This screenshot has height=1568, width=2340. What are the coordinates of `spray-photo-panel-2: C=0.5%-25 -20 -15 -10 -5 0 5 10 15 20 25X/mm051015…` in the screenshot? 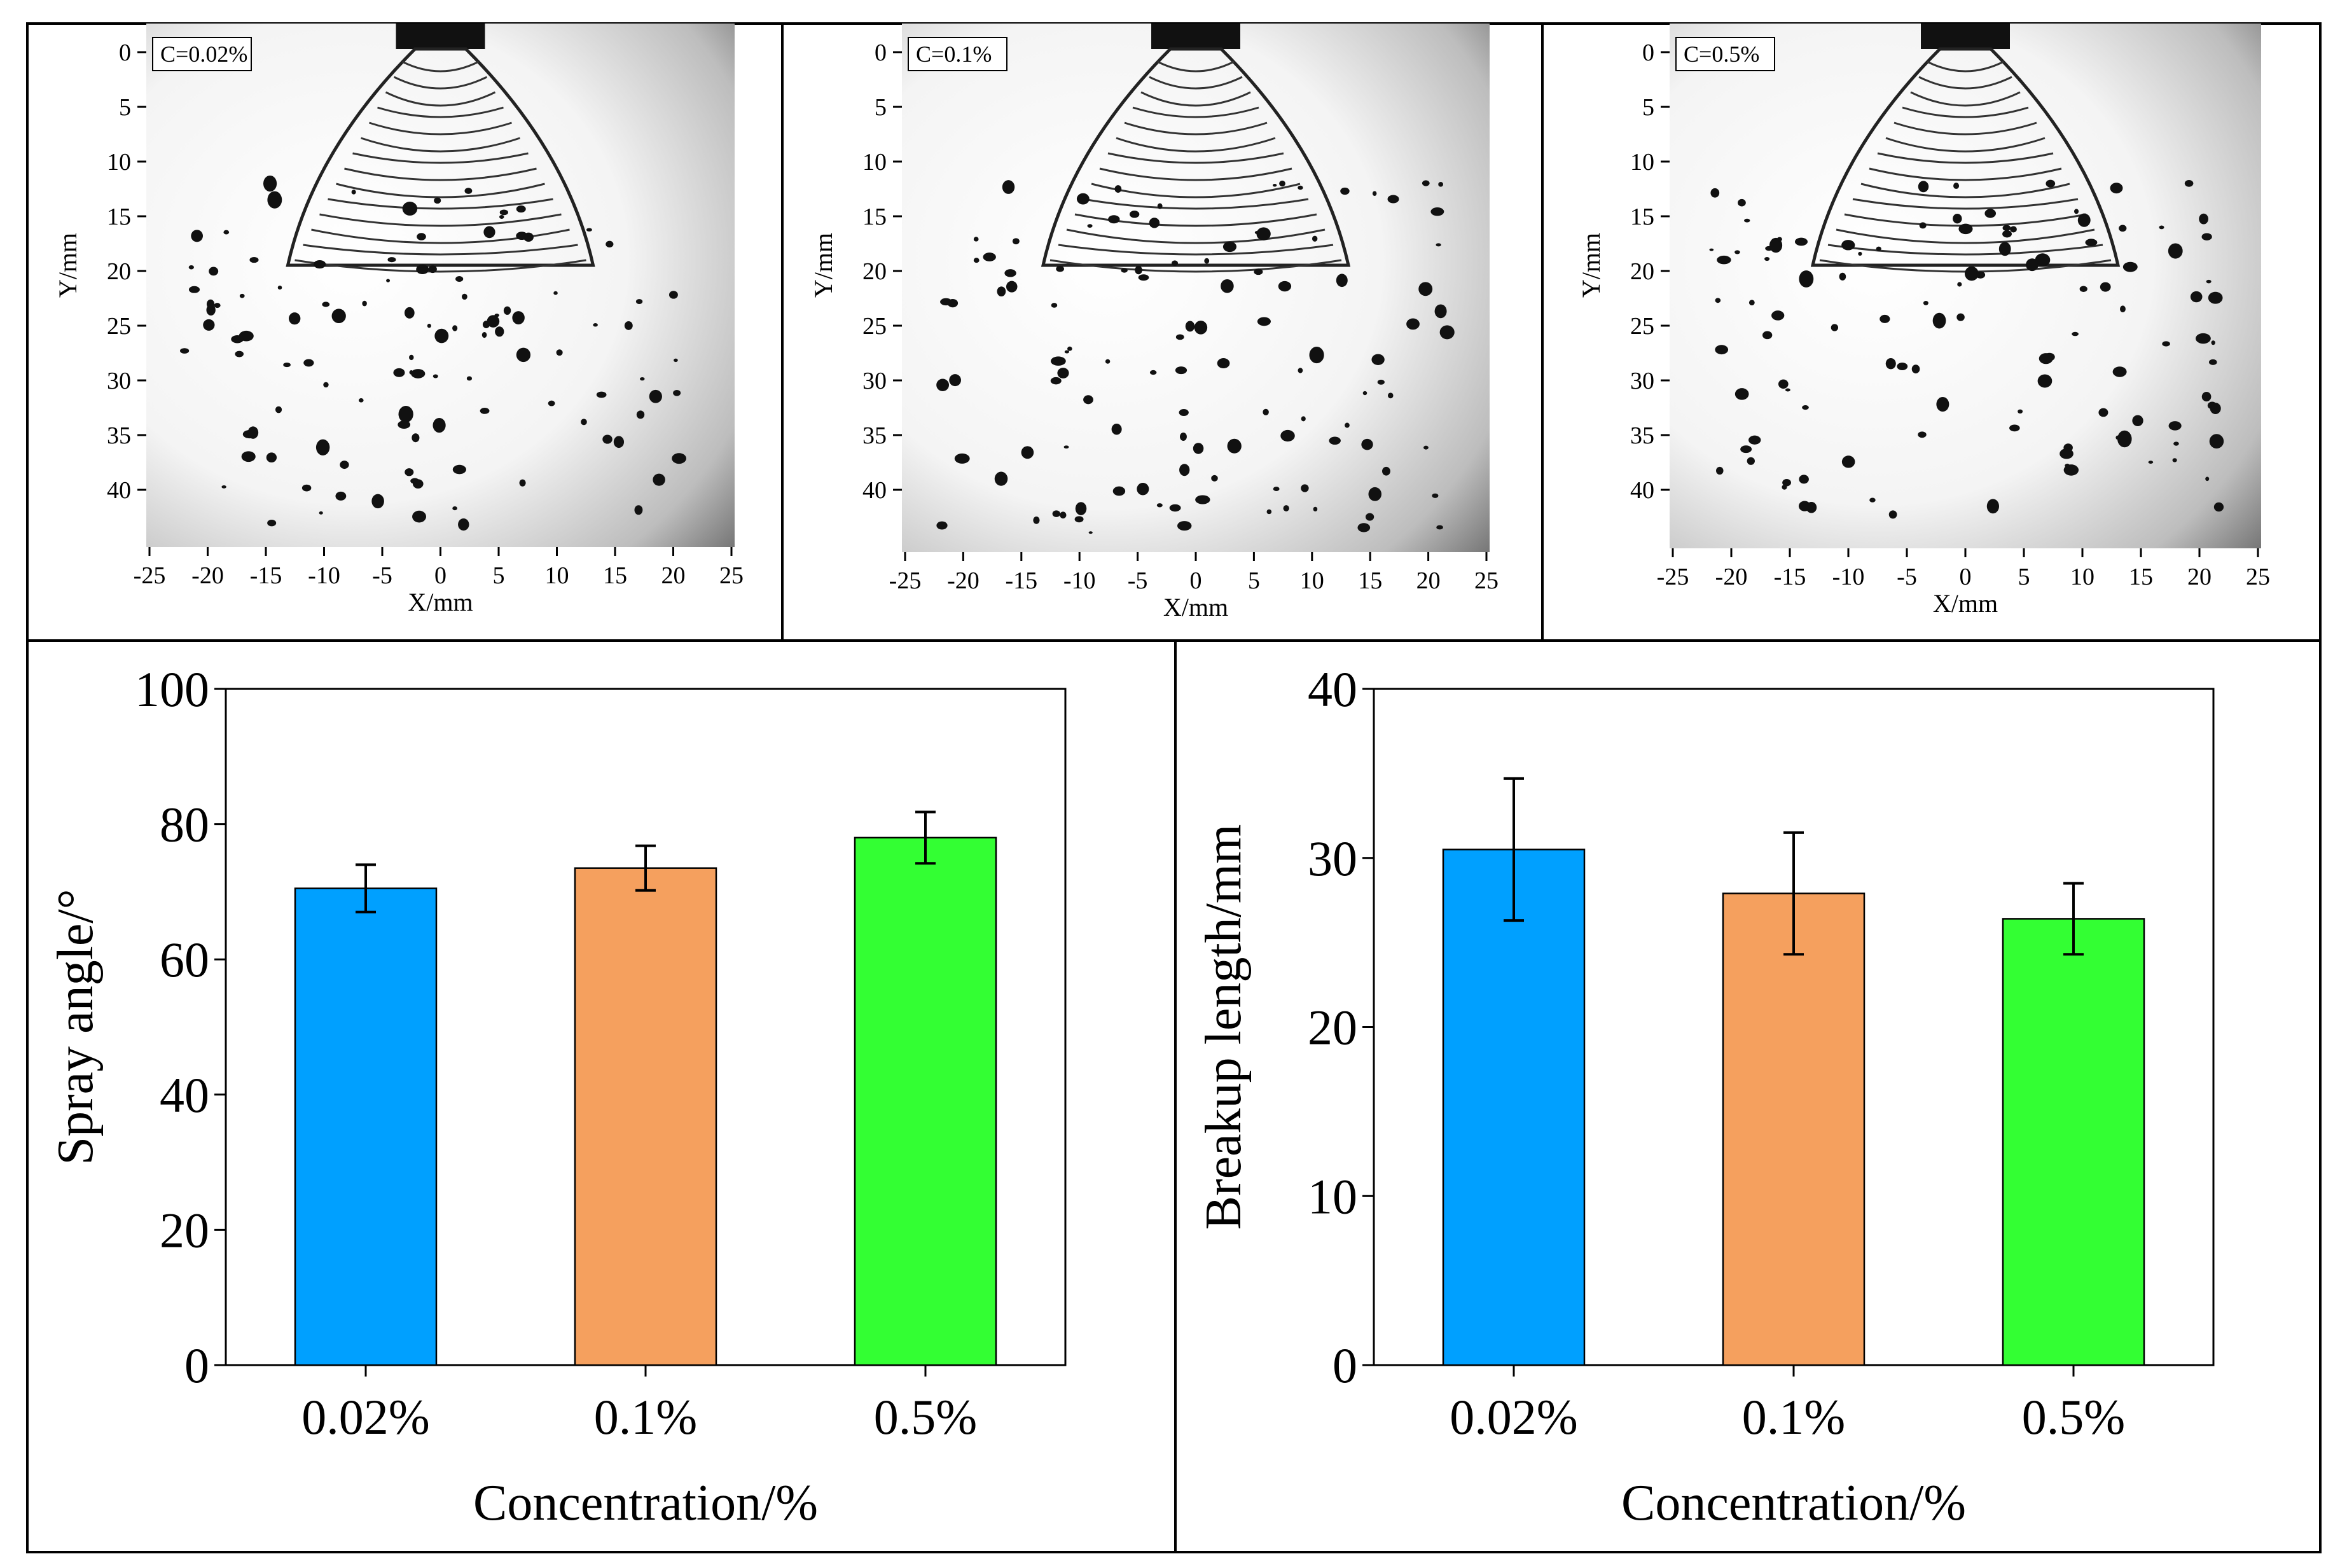 It's located at (1923, 321).